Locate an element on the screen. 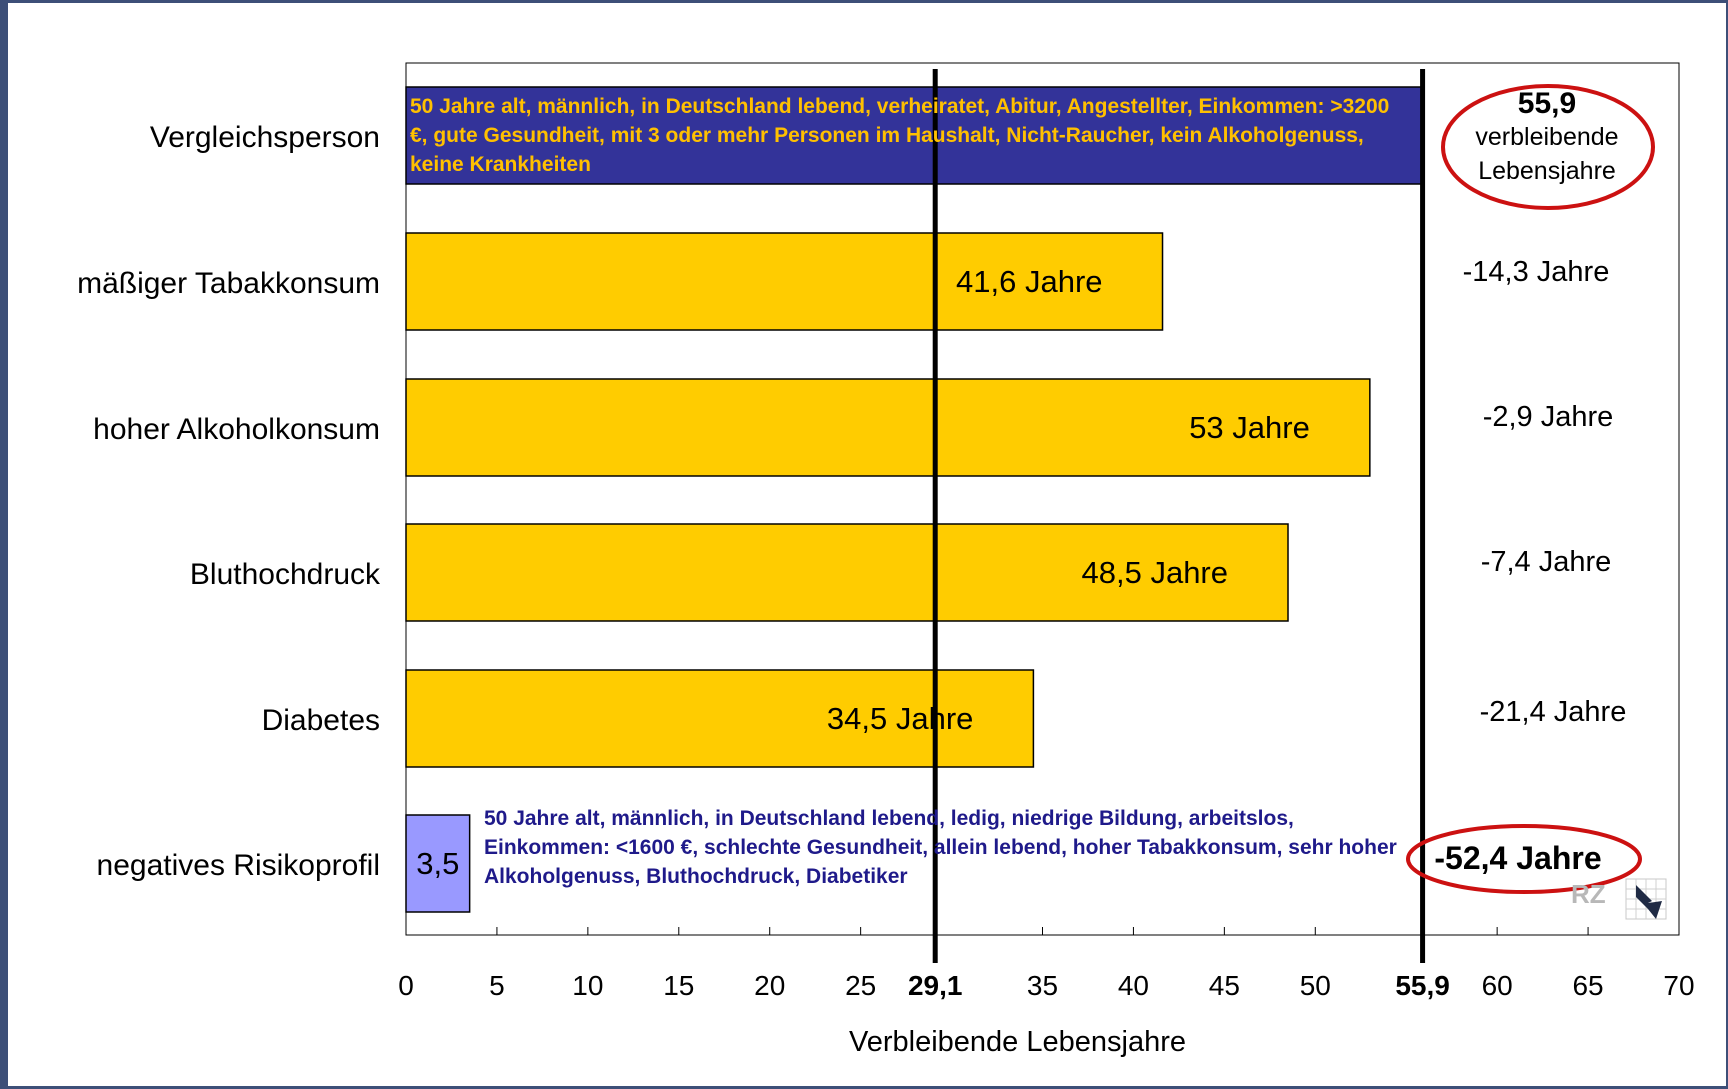  bar-value-label: 34,5 Jahre is located at coordinates (900, 718).